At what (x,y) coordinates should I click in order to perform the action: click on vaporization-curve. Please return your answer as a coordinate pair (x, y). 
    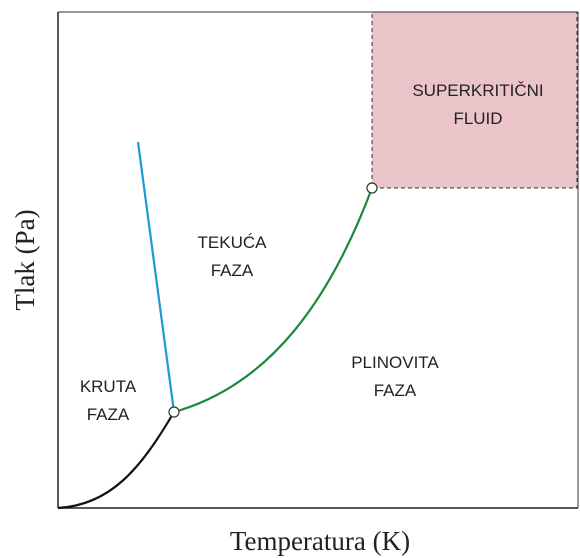
    Looking at the image, I should click on (273, 300).